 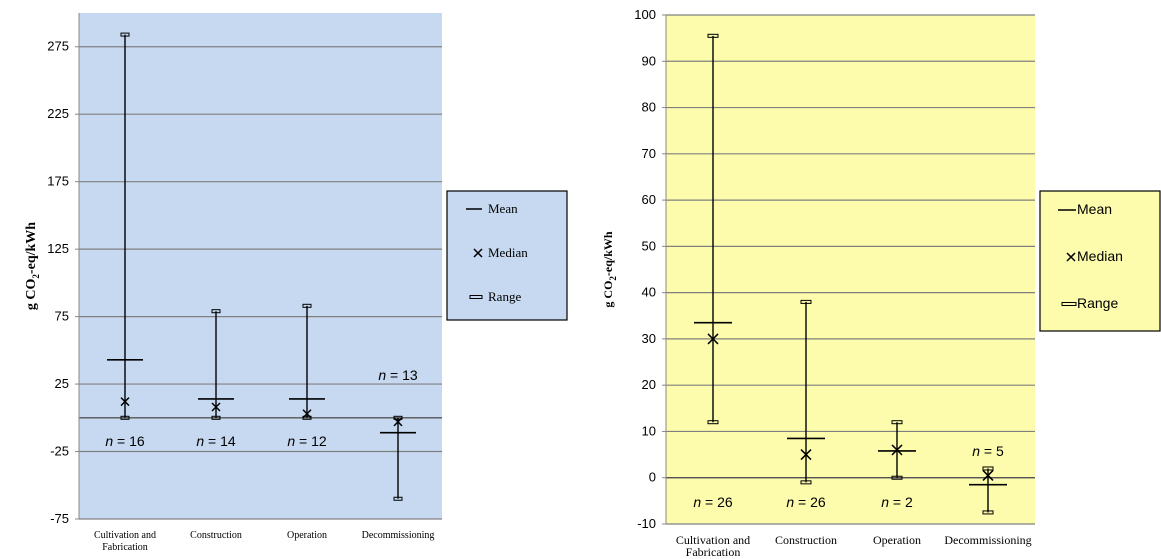 What do you see at coordinates (58, 181) in the screenshot?
I see `y-tick-label: 175` at bounding box center [58, 181].